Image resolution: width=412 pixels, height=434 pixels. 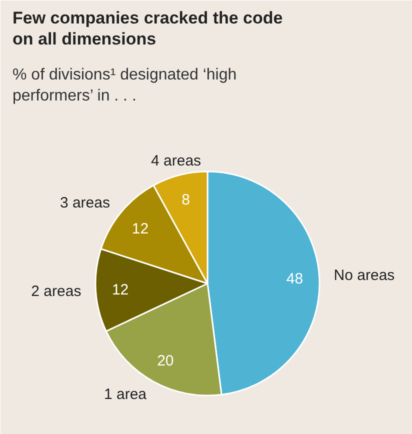 What do you see at coordinates (176, 161) in the screenshot?
I see `slice-label: 4 areas` at bounding box center [176, 161].